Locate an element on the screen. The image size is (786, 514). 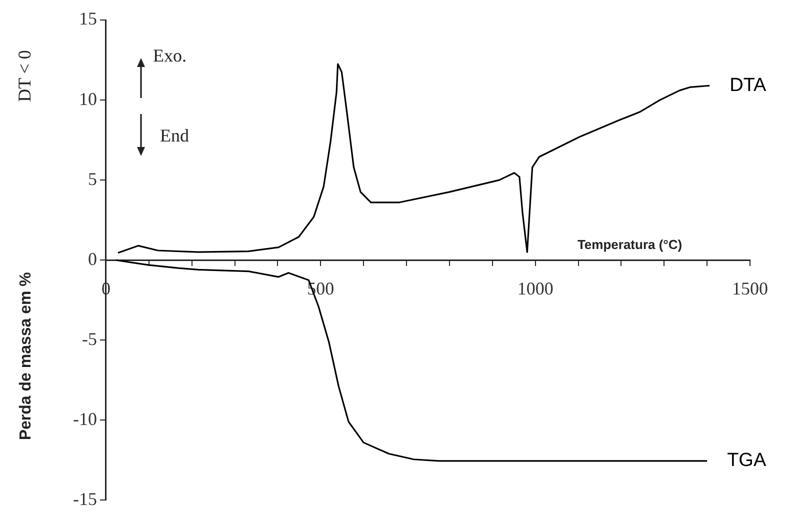
x-tick-label: 1500 is located at coordinates (750, 288).